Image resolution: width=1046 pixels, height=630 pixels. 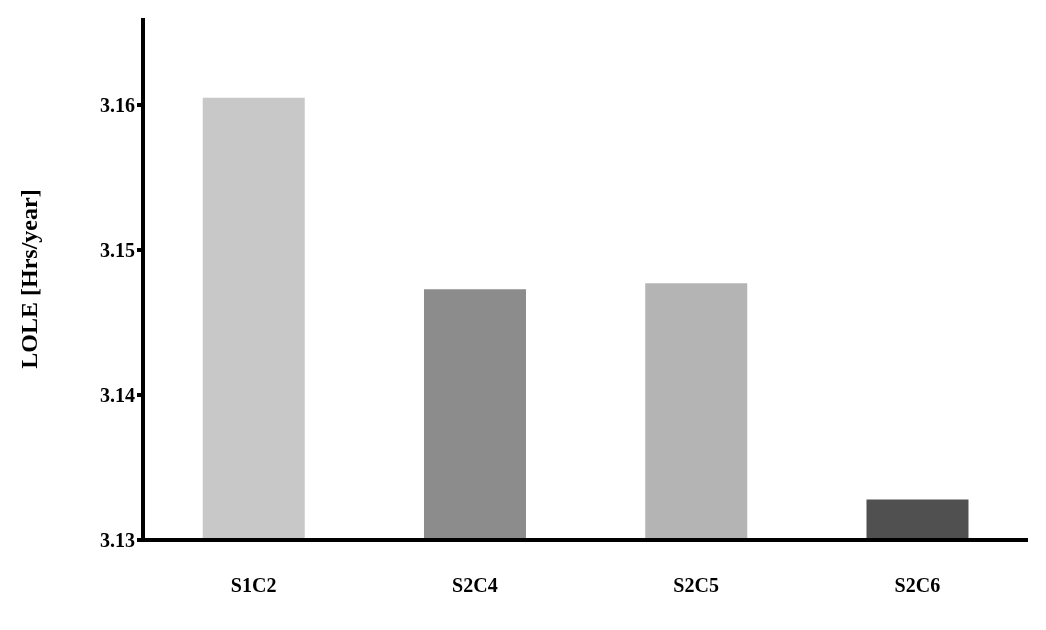 What do you see at coordinates (28, 279) in the screenshot?
I see `y-axis-title: LOLE [Hrs/year]` at bounding box center [28, 279].